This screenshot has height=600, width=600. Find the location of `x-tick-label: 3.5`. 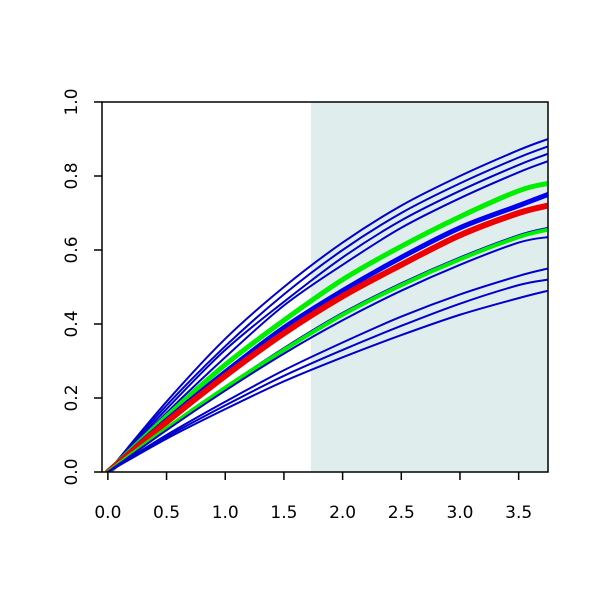

x-tick-label: 3.5 is located at coordinates (518, 513).